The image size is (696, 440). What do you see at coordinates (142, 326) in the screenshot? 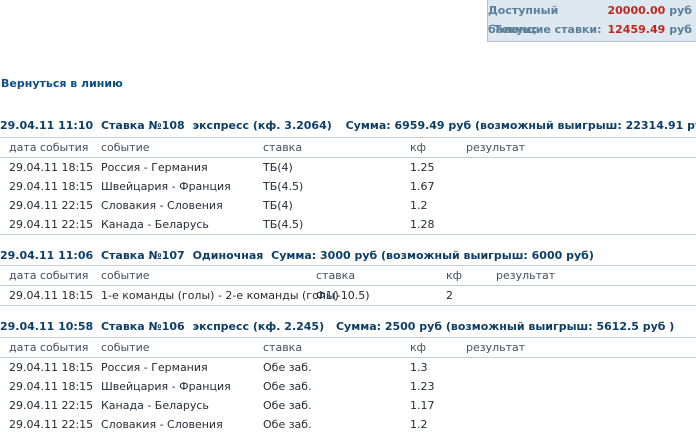
I see `bet-number: Ставка №106` at bounding box center [142, 326].